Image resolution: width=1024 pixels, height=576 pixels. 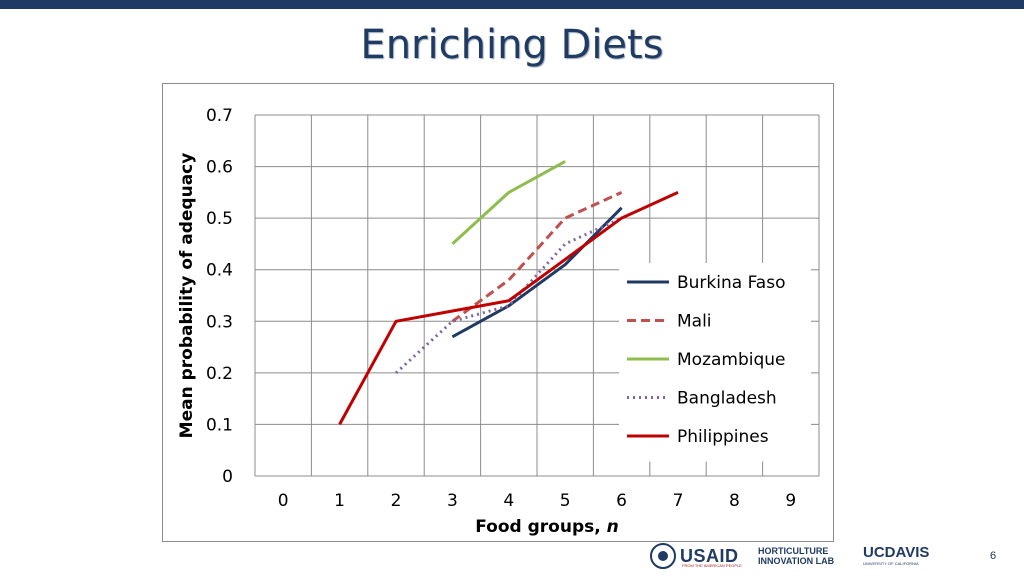 What do you see at coordinates (731, 360) in the screenshot?
I see `legend-label: Mozambique` at bounding box center [731, 360].